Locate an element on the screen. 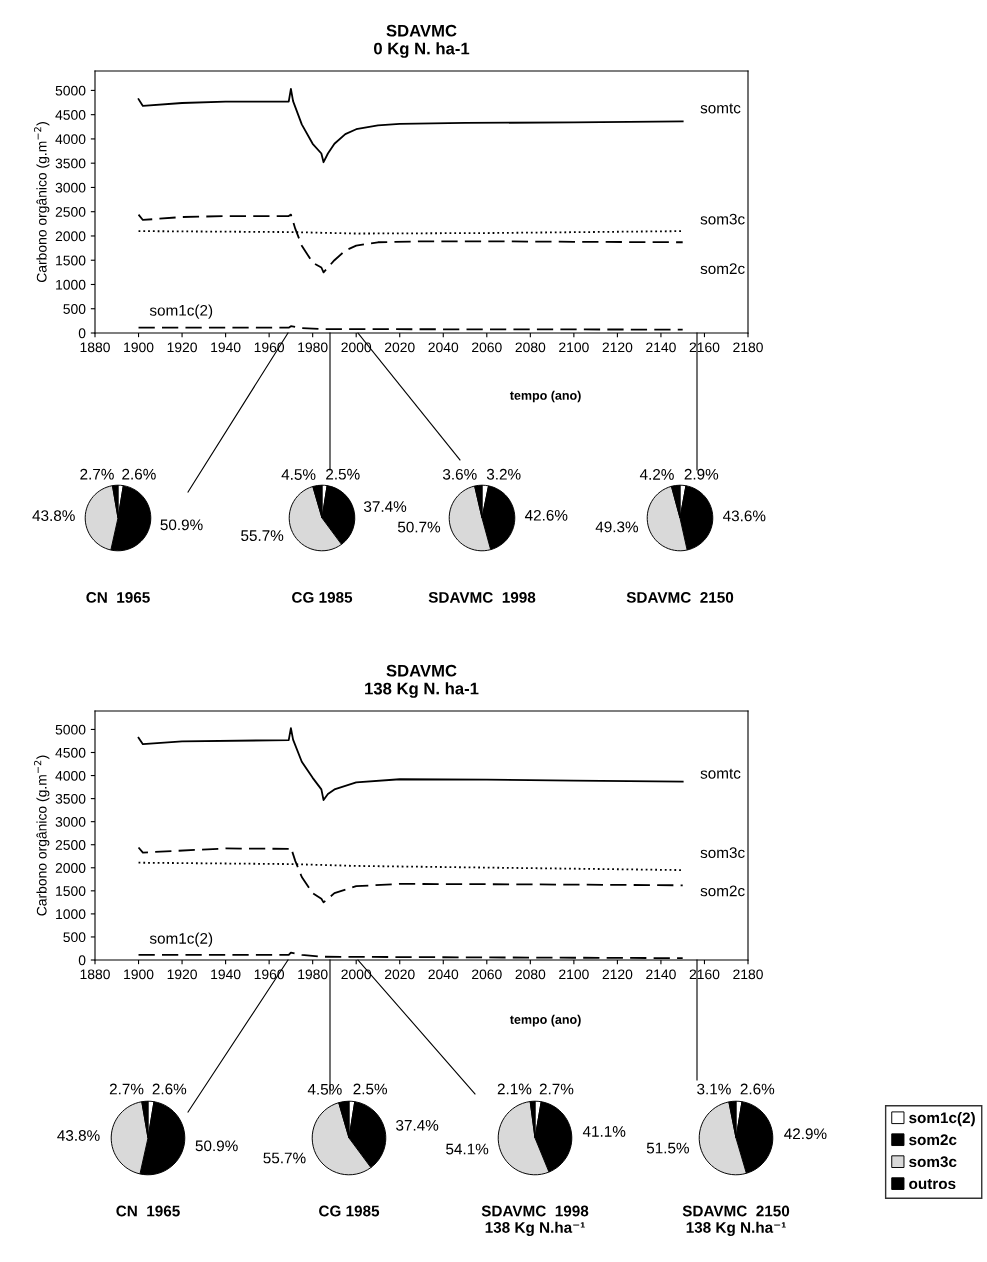 Image resolution: width=987 pixels, height=1262 pixels. data-label: 2.1% is located at coordinates (514, 1089).